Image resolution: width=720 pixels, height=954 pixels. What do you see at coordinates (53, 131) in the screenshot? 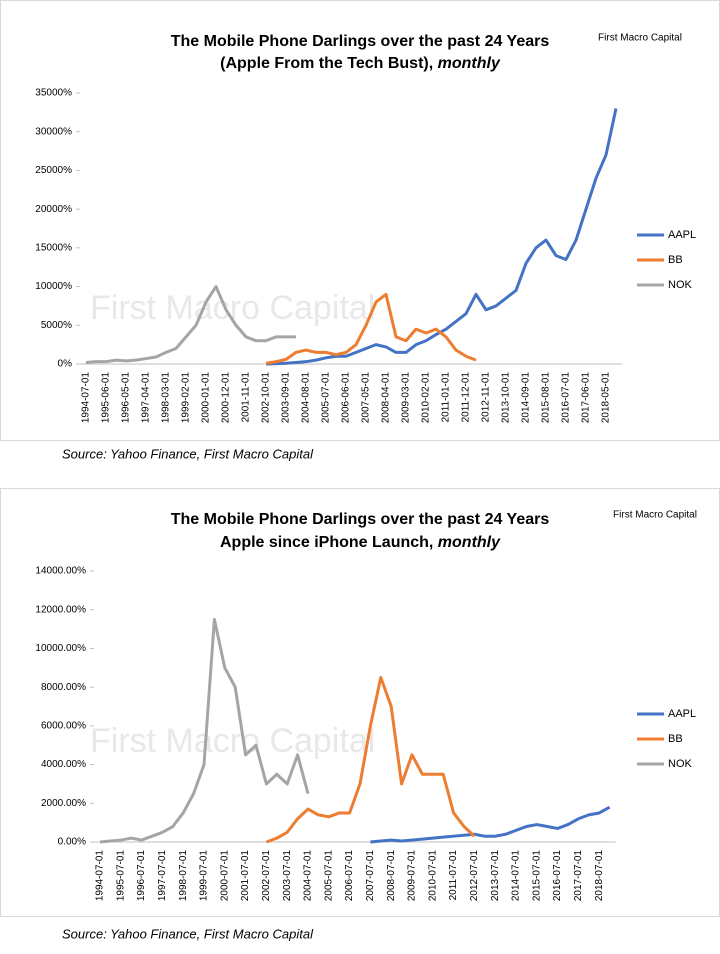
I see `y-tick-label: 30000%` at bounding box center [53, 131].